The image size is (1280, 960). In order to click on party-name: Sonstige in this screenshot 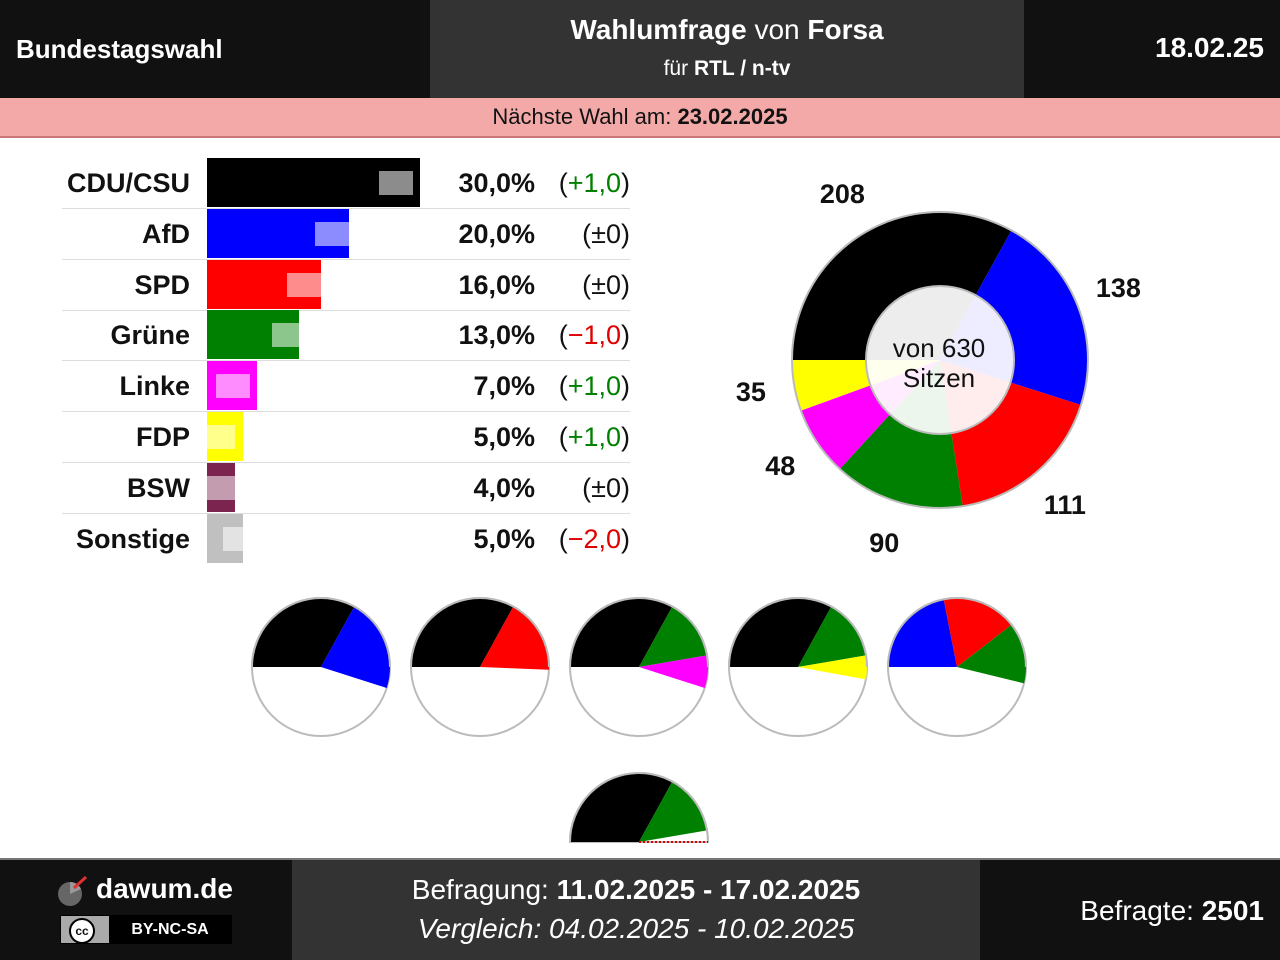, I will do `click(132, 538)`.